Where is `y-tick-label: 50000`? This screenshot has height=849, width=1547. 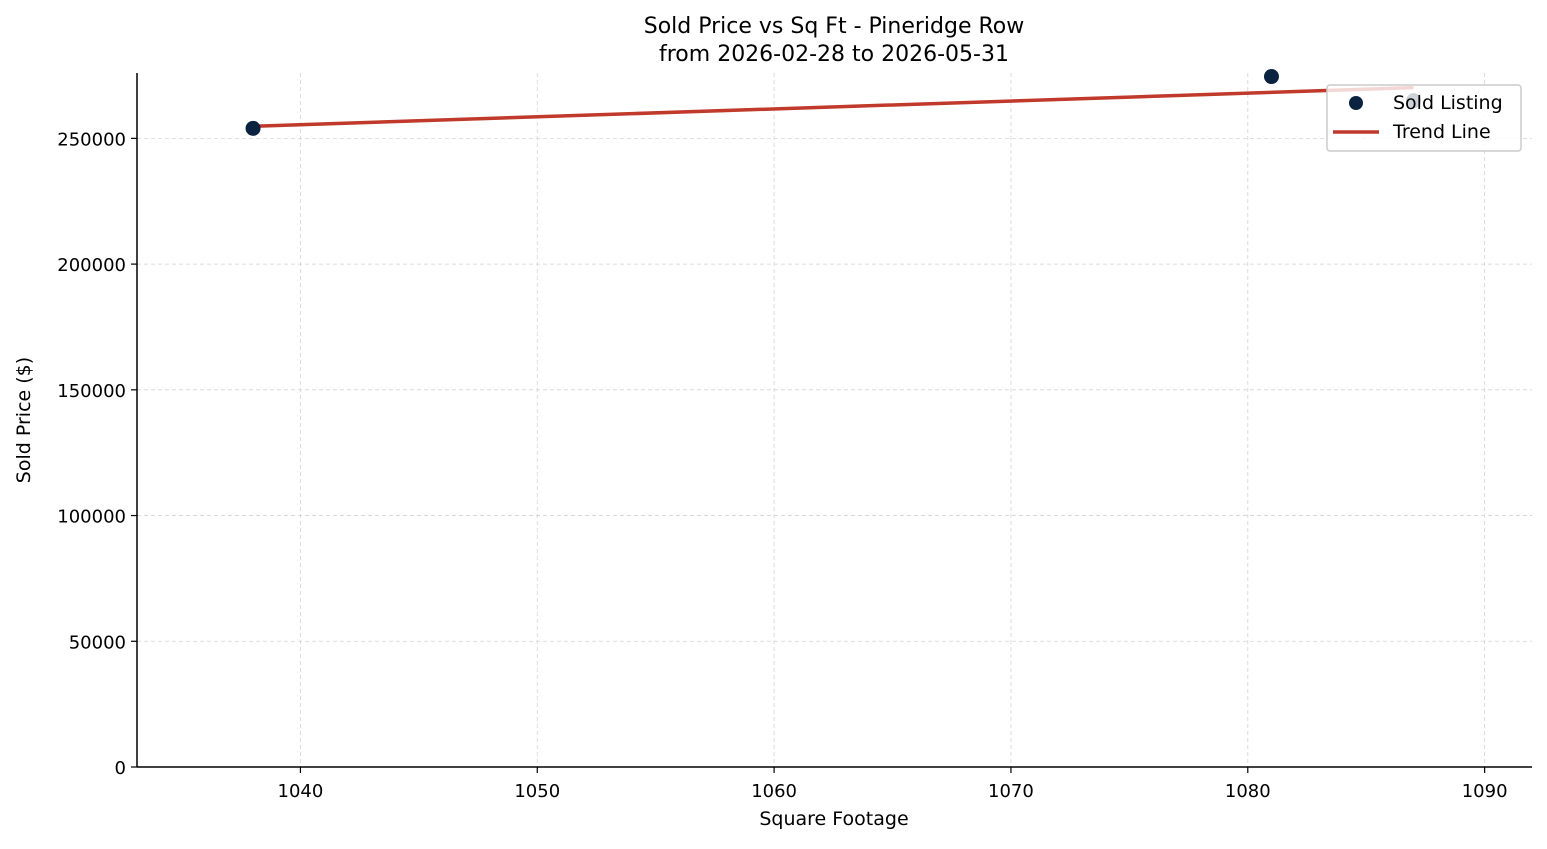
y-tick-label: 50000 is located at coordinates (97, 642).